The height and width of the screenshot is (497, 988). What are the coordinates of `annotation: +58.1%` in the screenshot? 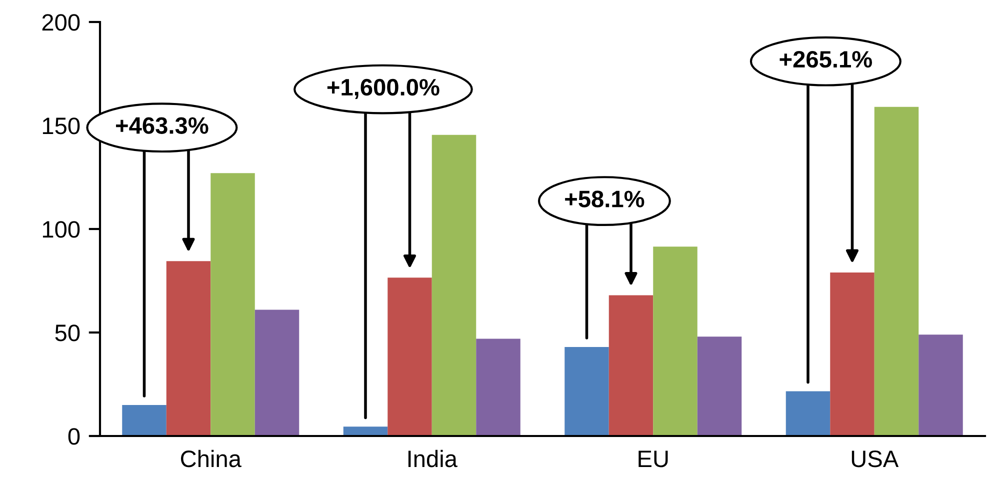 It's located at (604, 199).